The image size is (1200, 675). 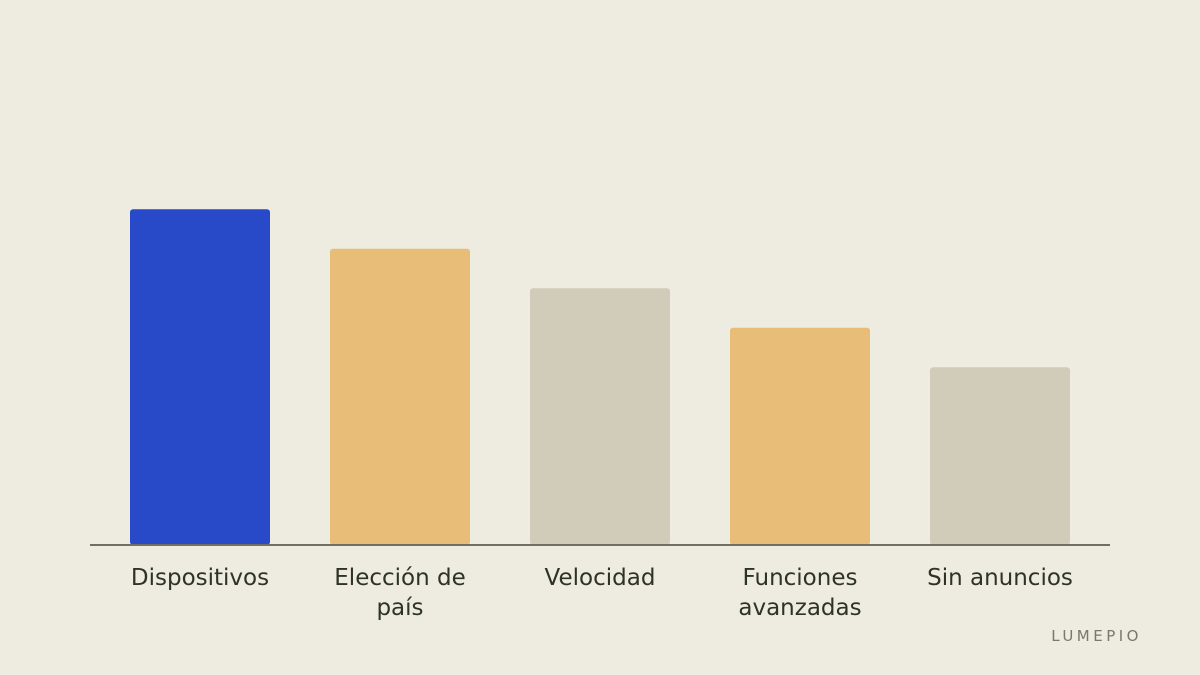 What do you see at coordinates (399, 608) in the screenshot?
I see `category-label-line: país` at bounding box center [399, 608].